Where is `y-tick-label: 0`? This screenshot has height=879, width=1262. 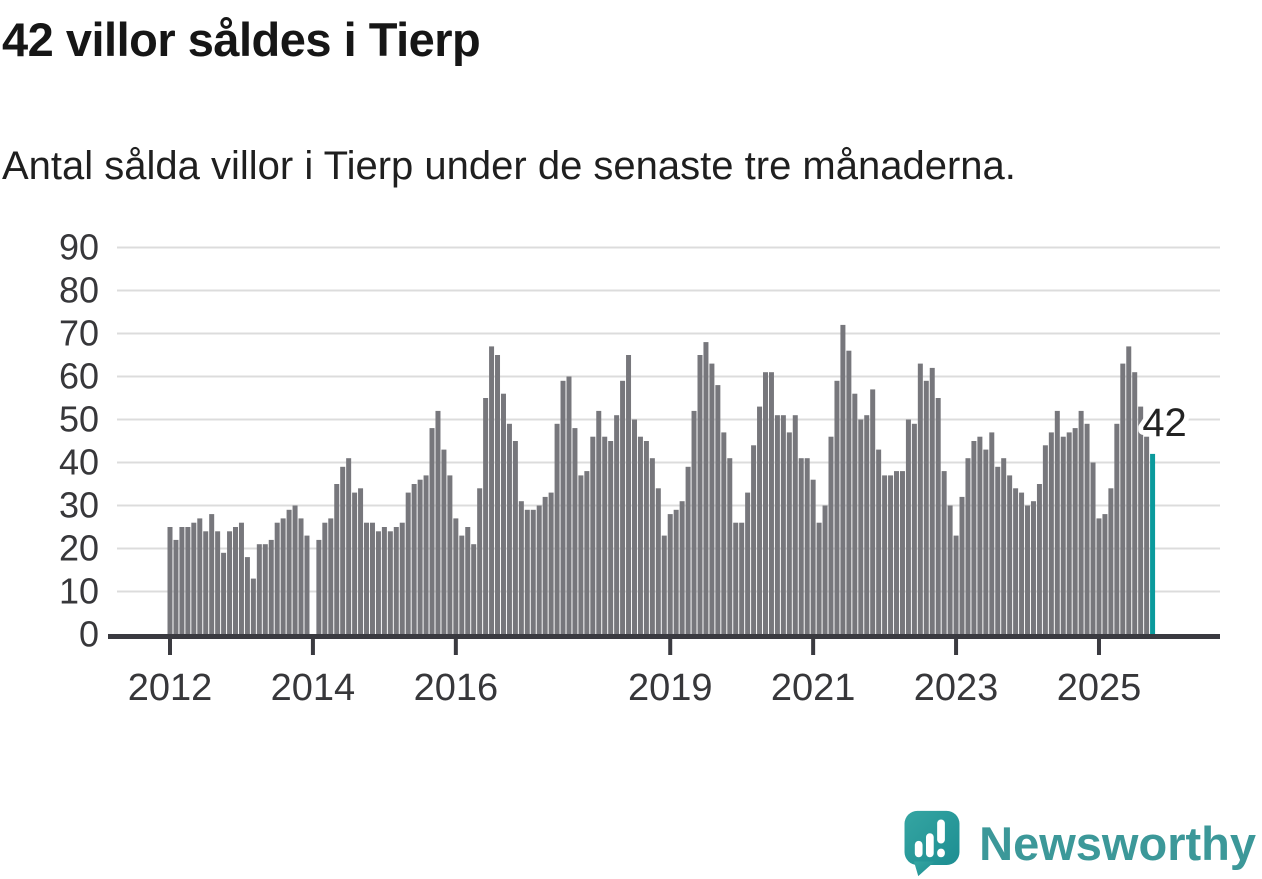
y-tick-label: 0 is located at coordinates (89, 634).